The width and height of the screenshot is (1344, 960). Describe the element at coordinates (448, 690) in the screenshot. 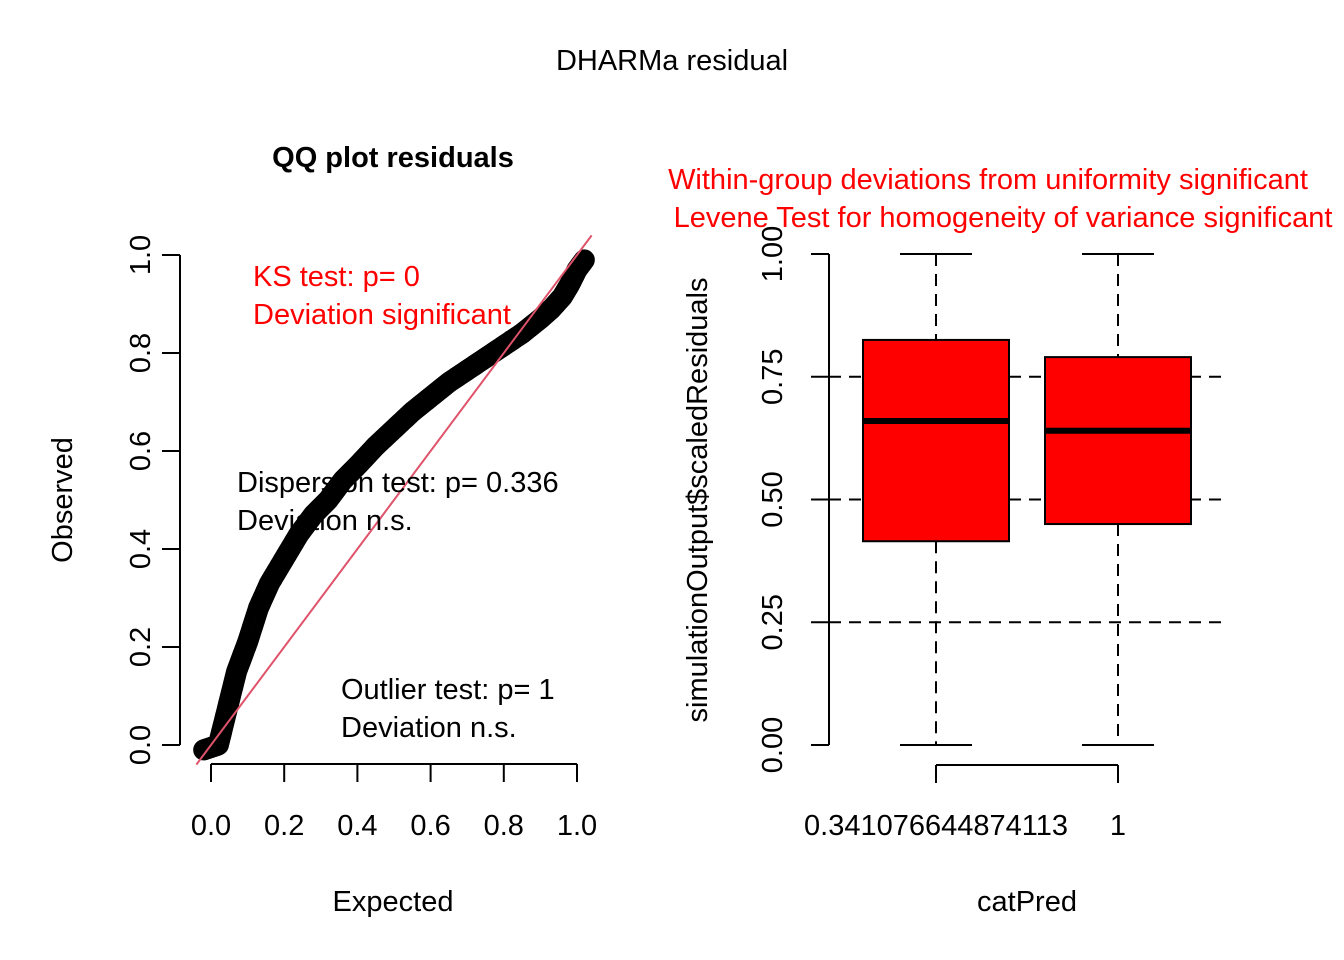

I see `outlier-test-line-1: Outlier test: p= 1` at that location.